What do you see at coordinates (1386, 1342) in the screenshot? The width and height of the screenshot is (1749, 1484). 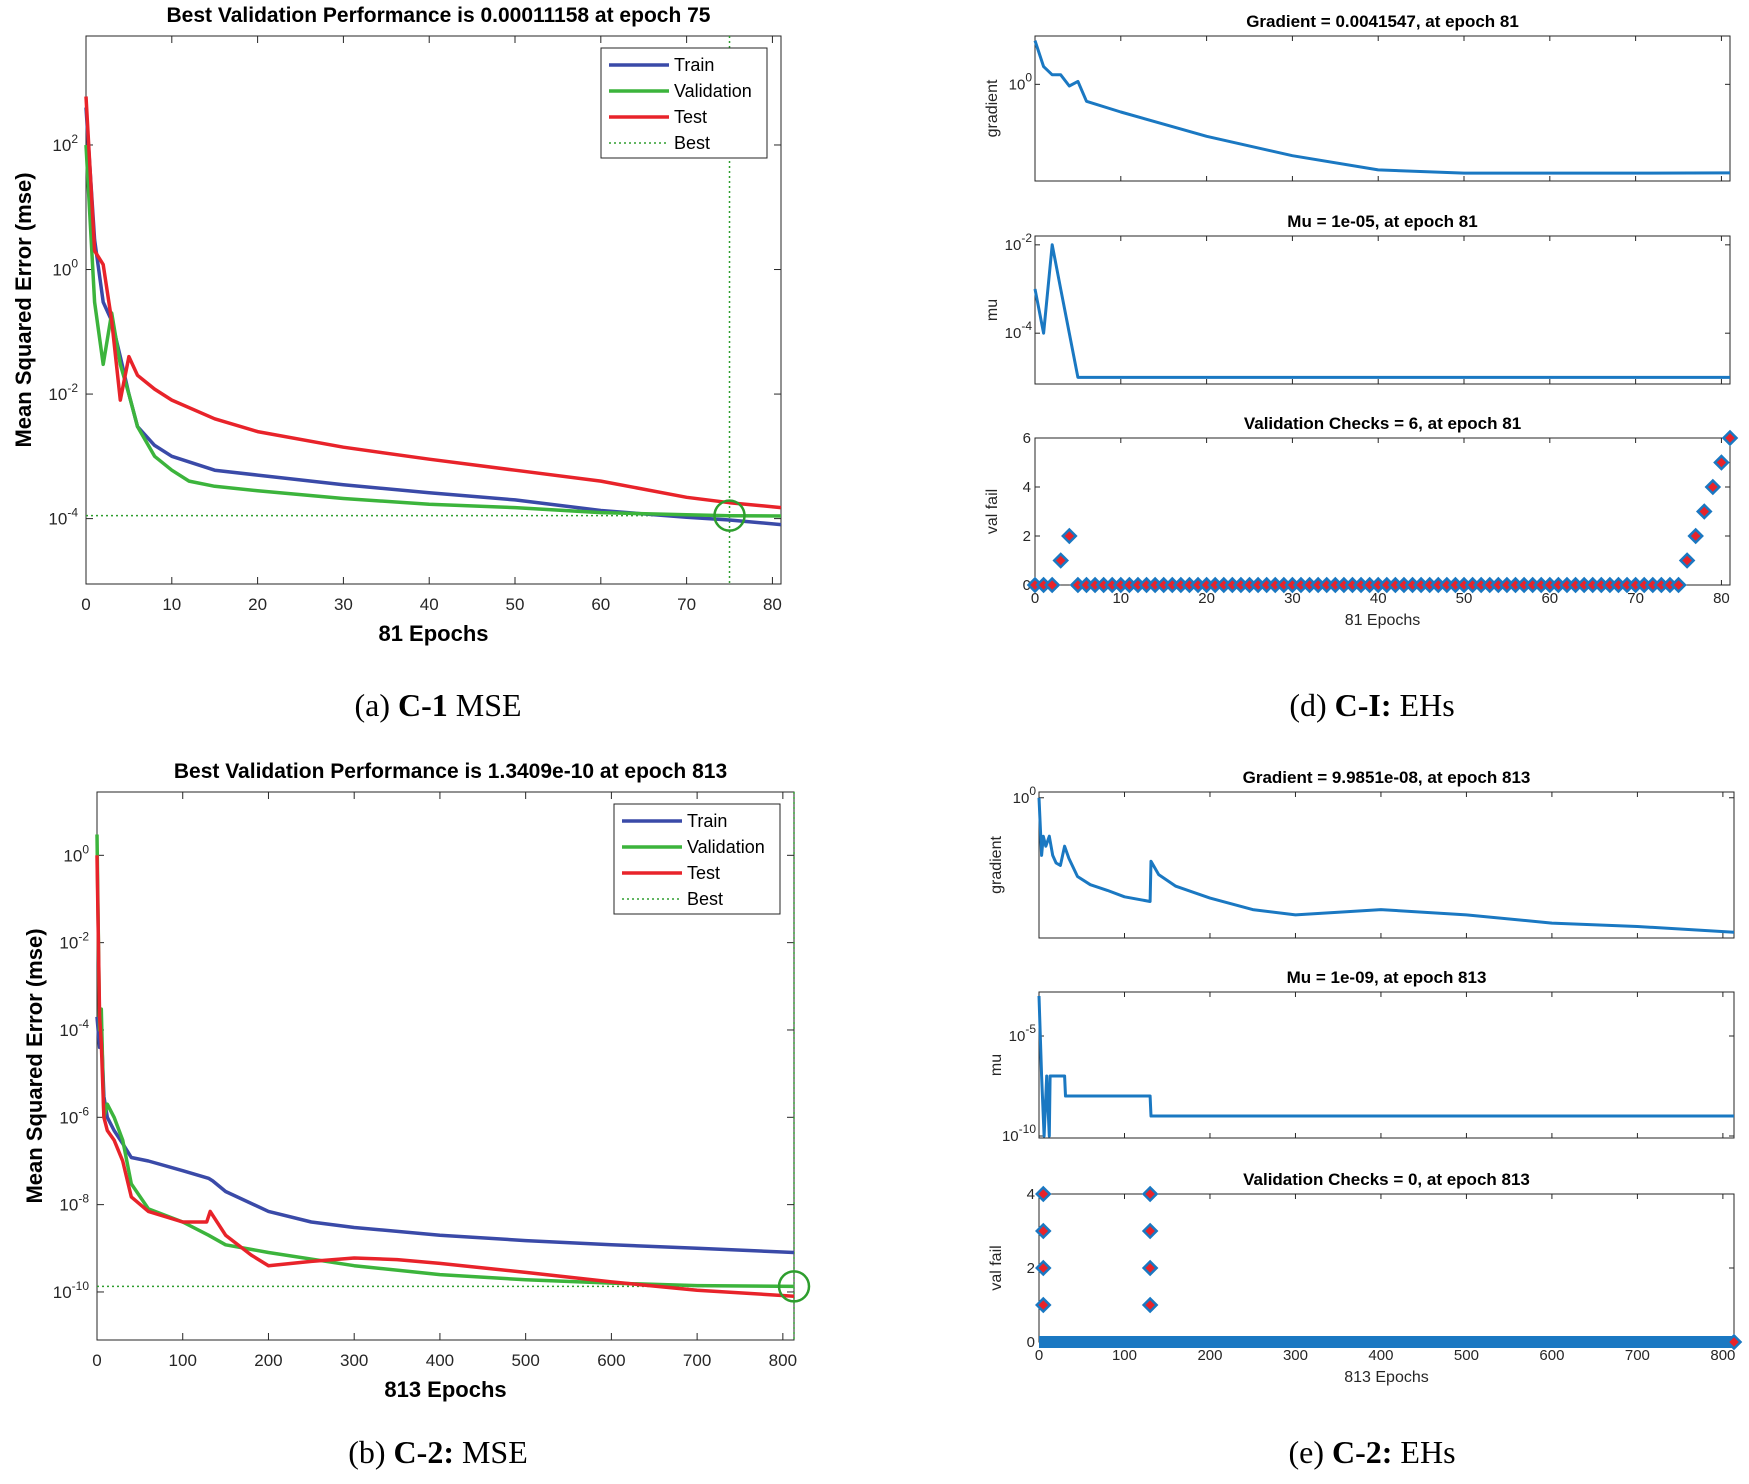 I see `val-fail-zero-band` at bounding box center [1386, 1342].